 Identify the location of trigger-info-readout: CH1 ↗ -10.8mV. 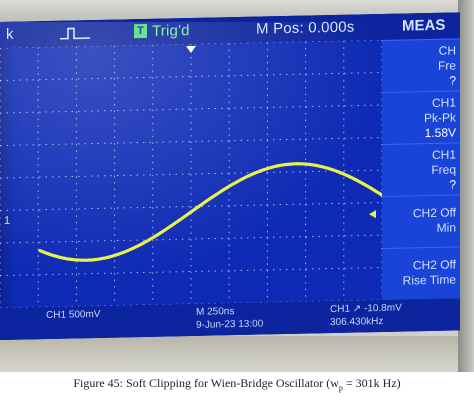
(366, 309).